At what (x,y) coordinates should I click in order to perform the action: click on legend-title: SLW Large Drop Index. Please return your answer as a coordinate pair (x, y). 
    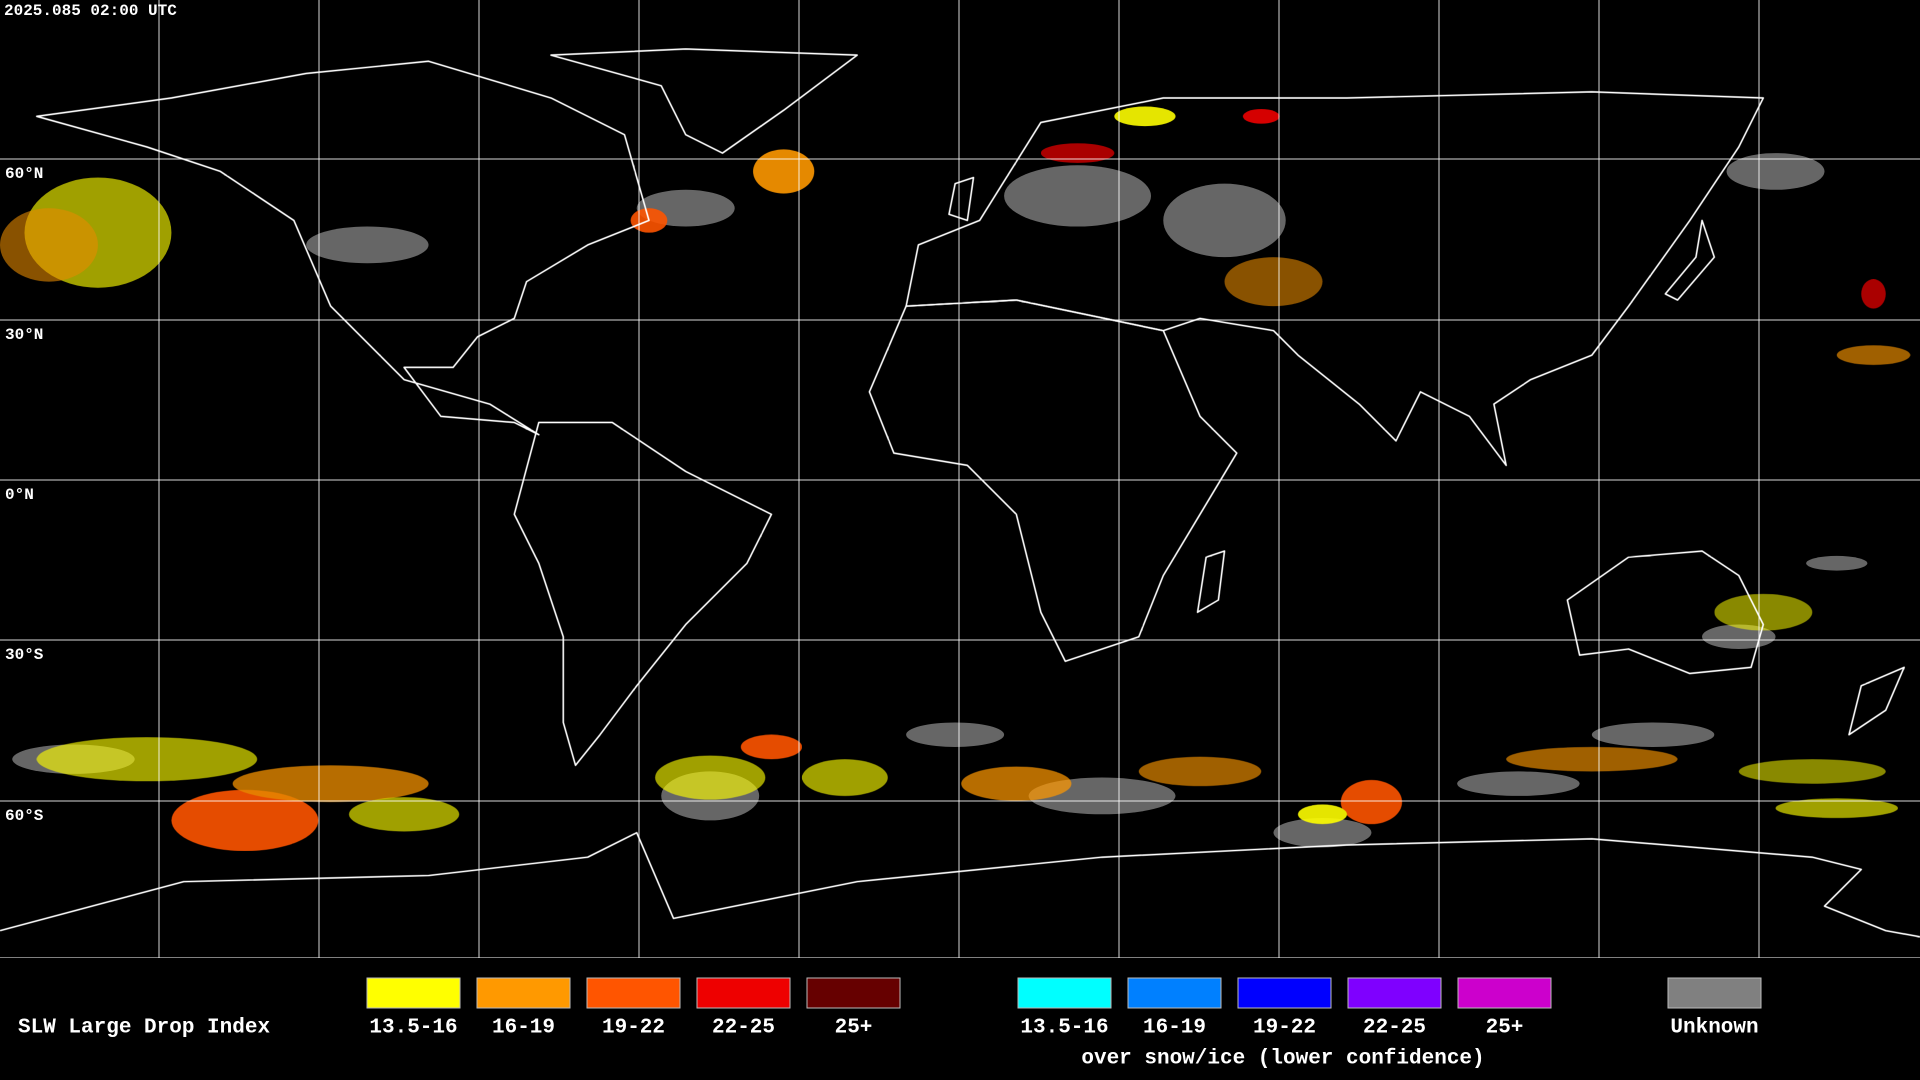
    Looking at the image, I should click on (144, 1028).